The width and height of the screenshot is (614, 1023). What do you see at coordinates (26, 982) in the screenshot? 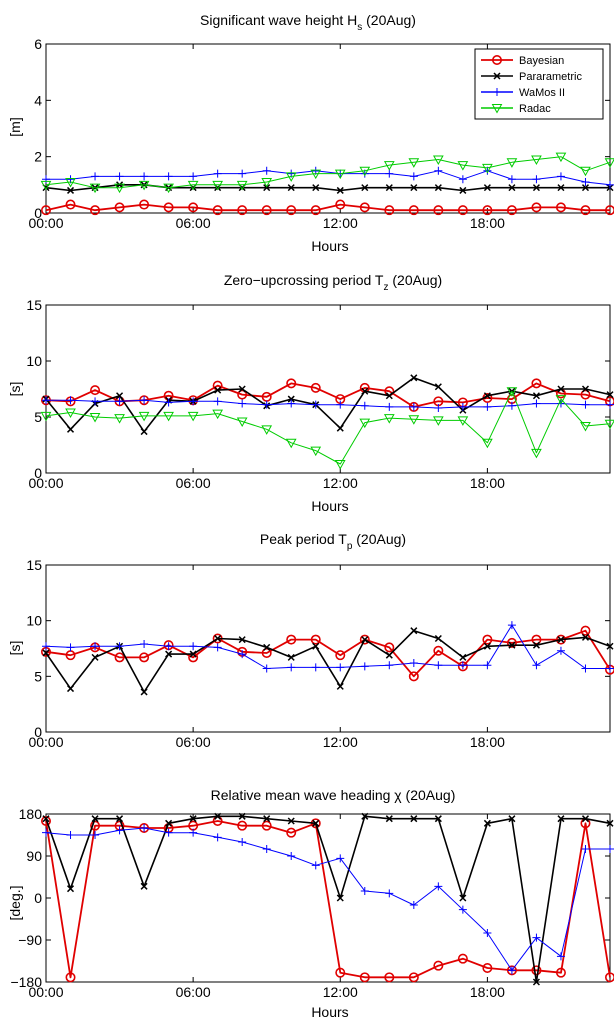
I see `y-tick-label: −180` at bounding box center [26, 982].